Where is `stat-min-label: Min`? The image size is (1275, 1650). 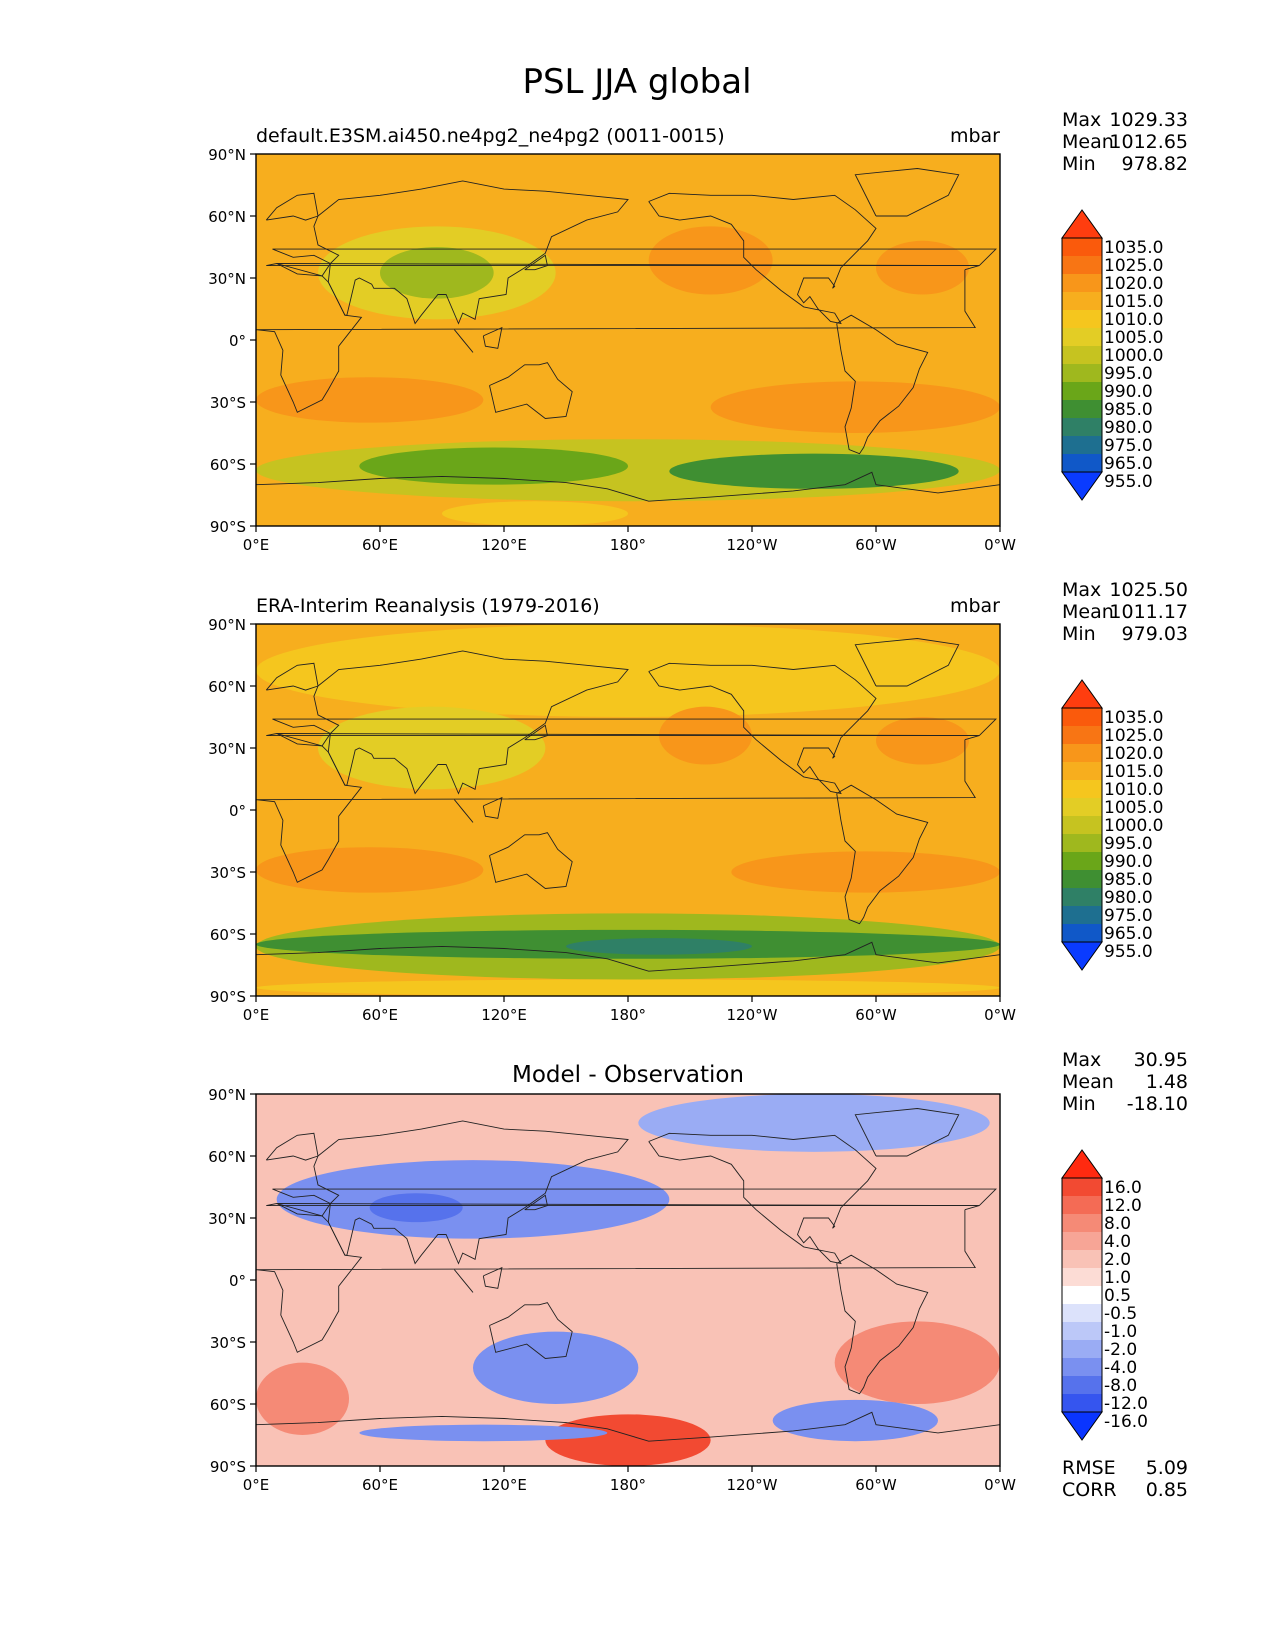 stat-min-label: Min is located at coordinates (1079, 164).